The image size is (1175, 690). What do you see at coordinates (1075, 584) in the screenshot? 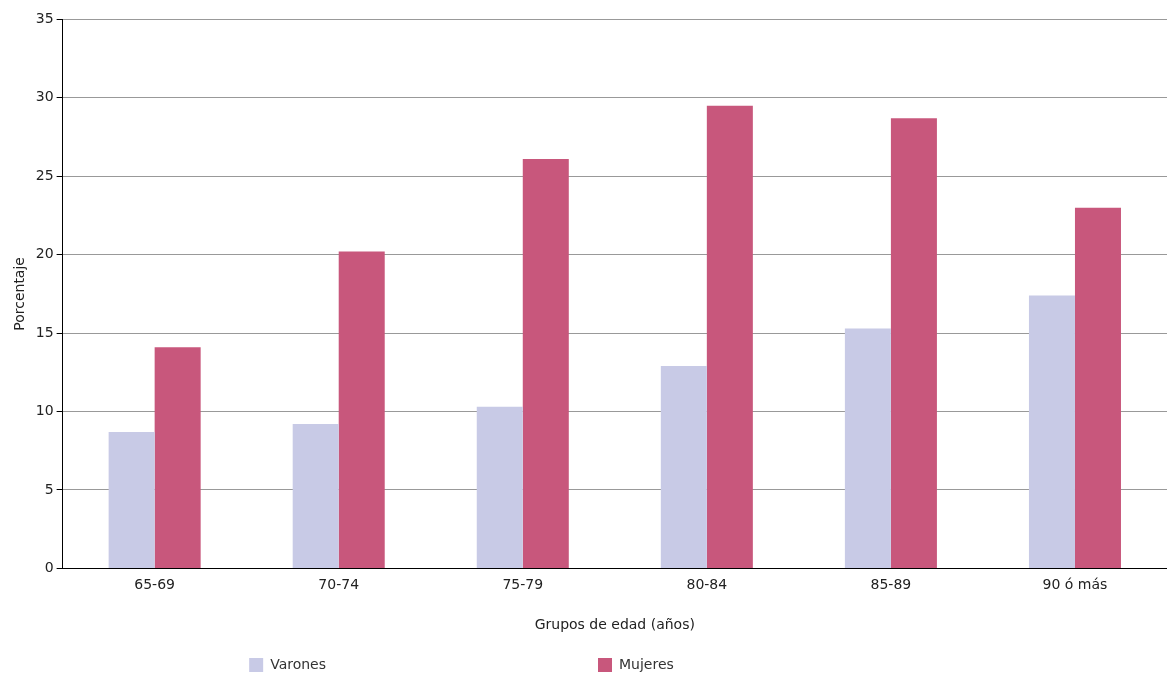
I see `x-tick-label: 90 ó más` at bounding box center [1075, 584].